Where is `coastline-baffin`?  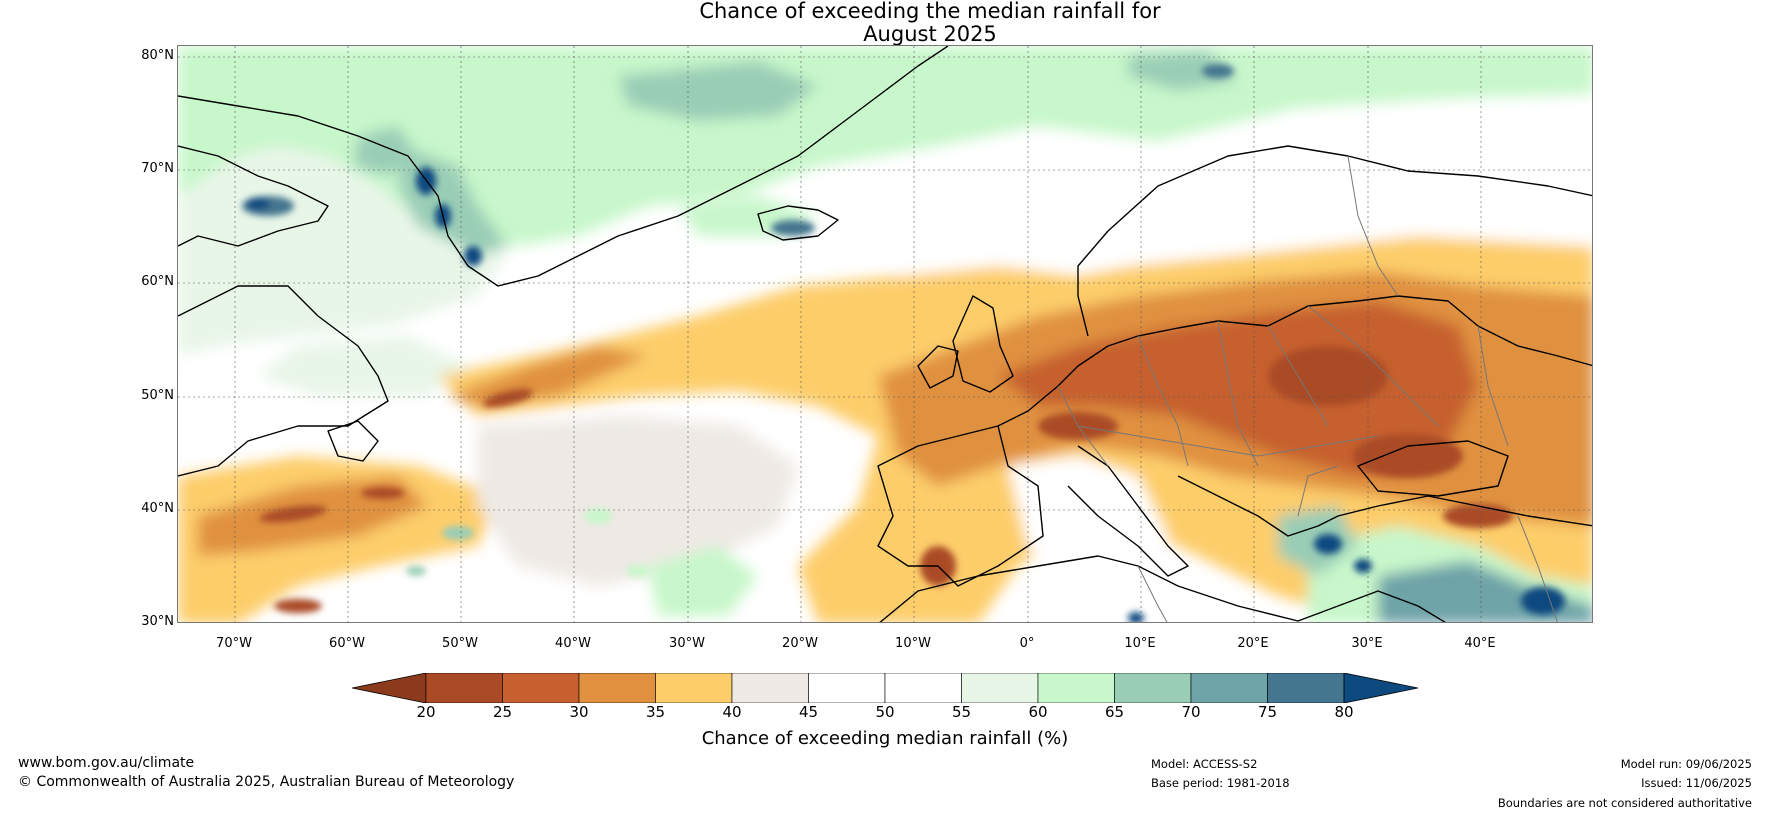
coastline-baffin is located at coordinates (253, 196).